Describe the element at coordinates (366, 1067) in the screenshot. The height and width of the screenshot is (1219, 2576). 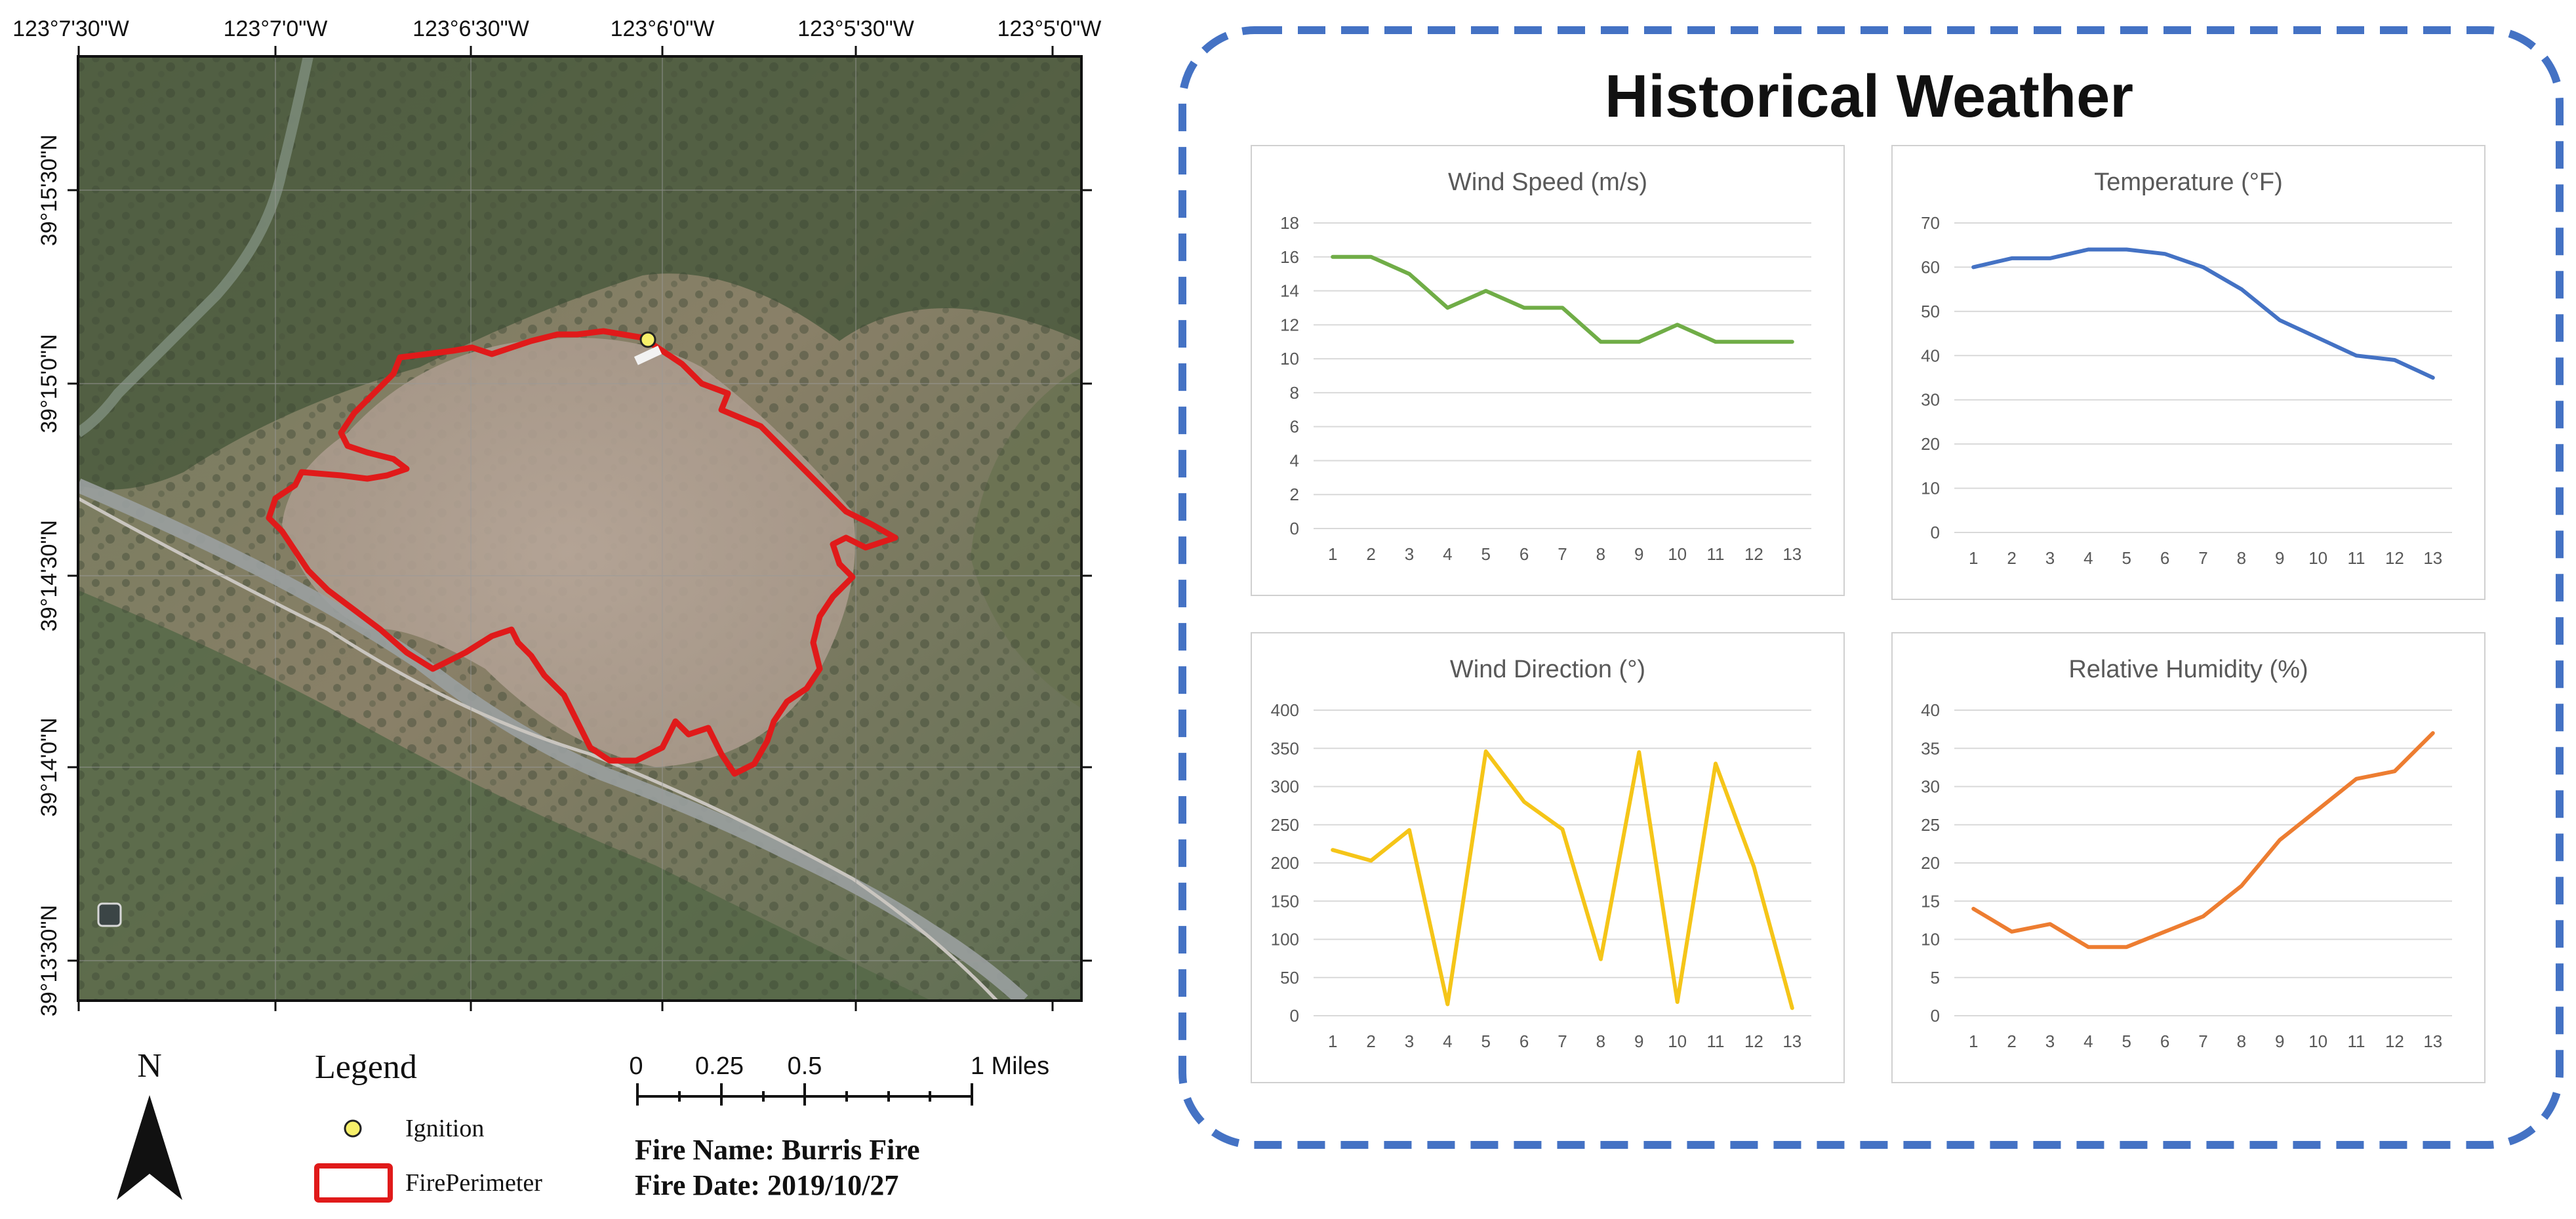
I see `legend-title: Legend` at that location.